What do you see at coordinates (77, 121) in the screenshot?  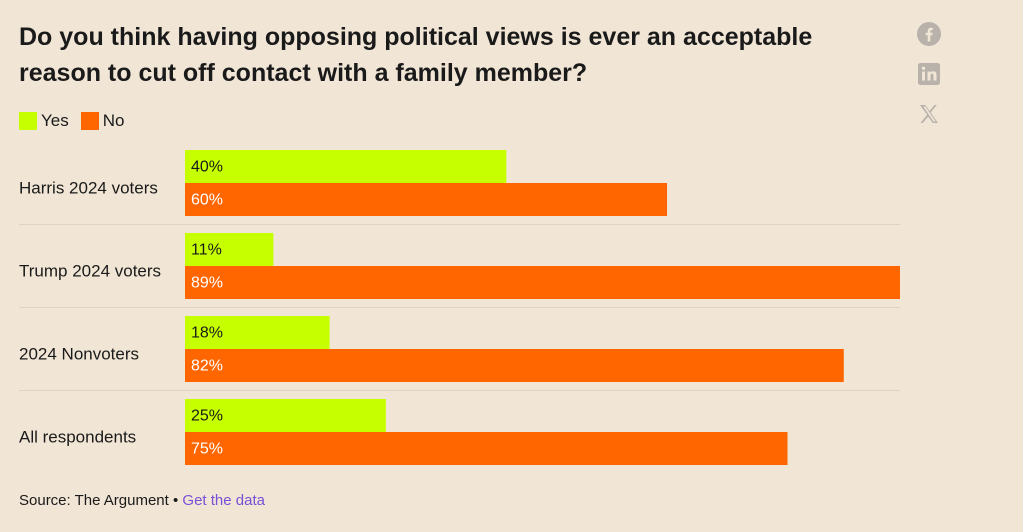 I see `legend: Yes No` at bounding box center [77, 121].